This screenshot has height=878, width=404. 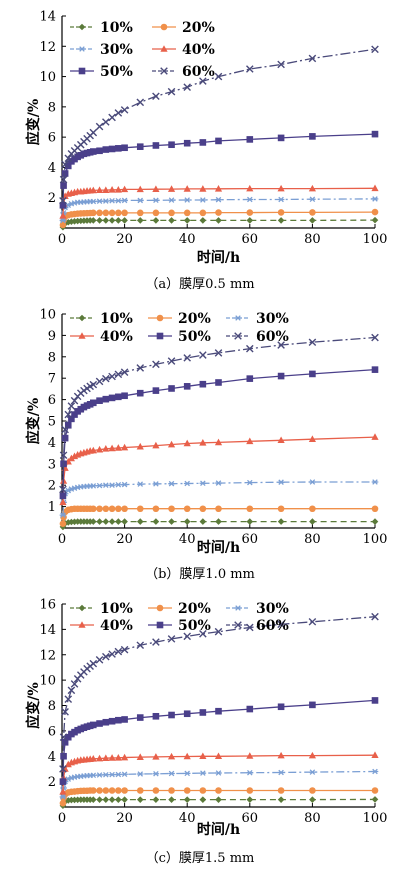 I want to click on x-axis-label: 时间/h, so click(x=218, y=257).